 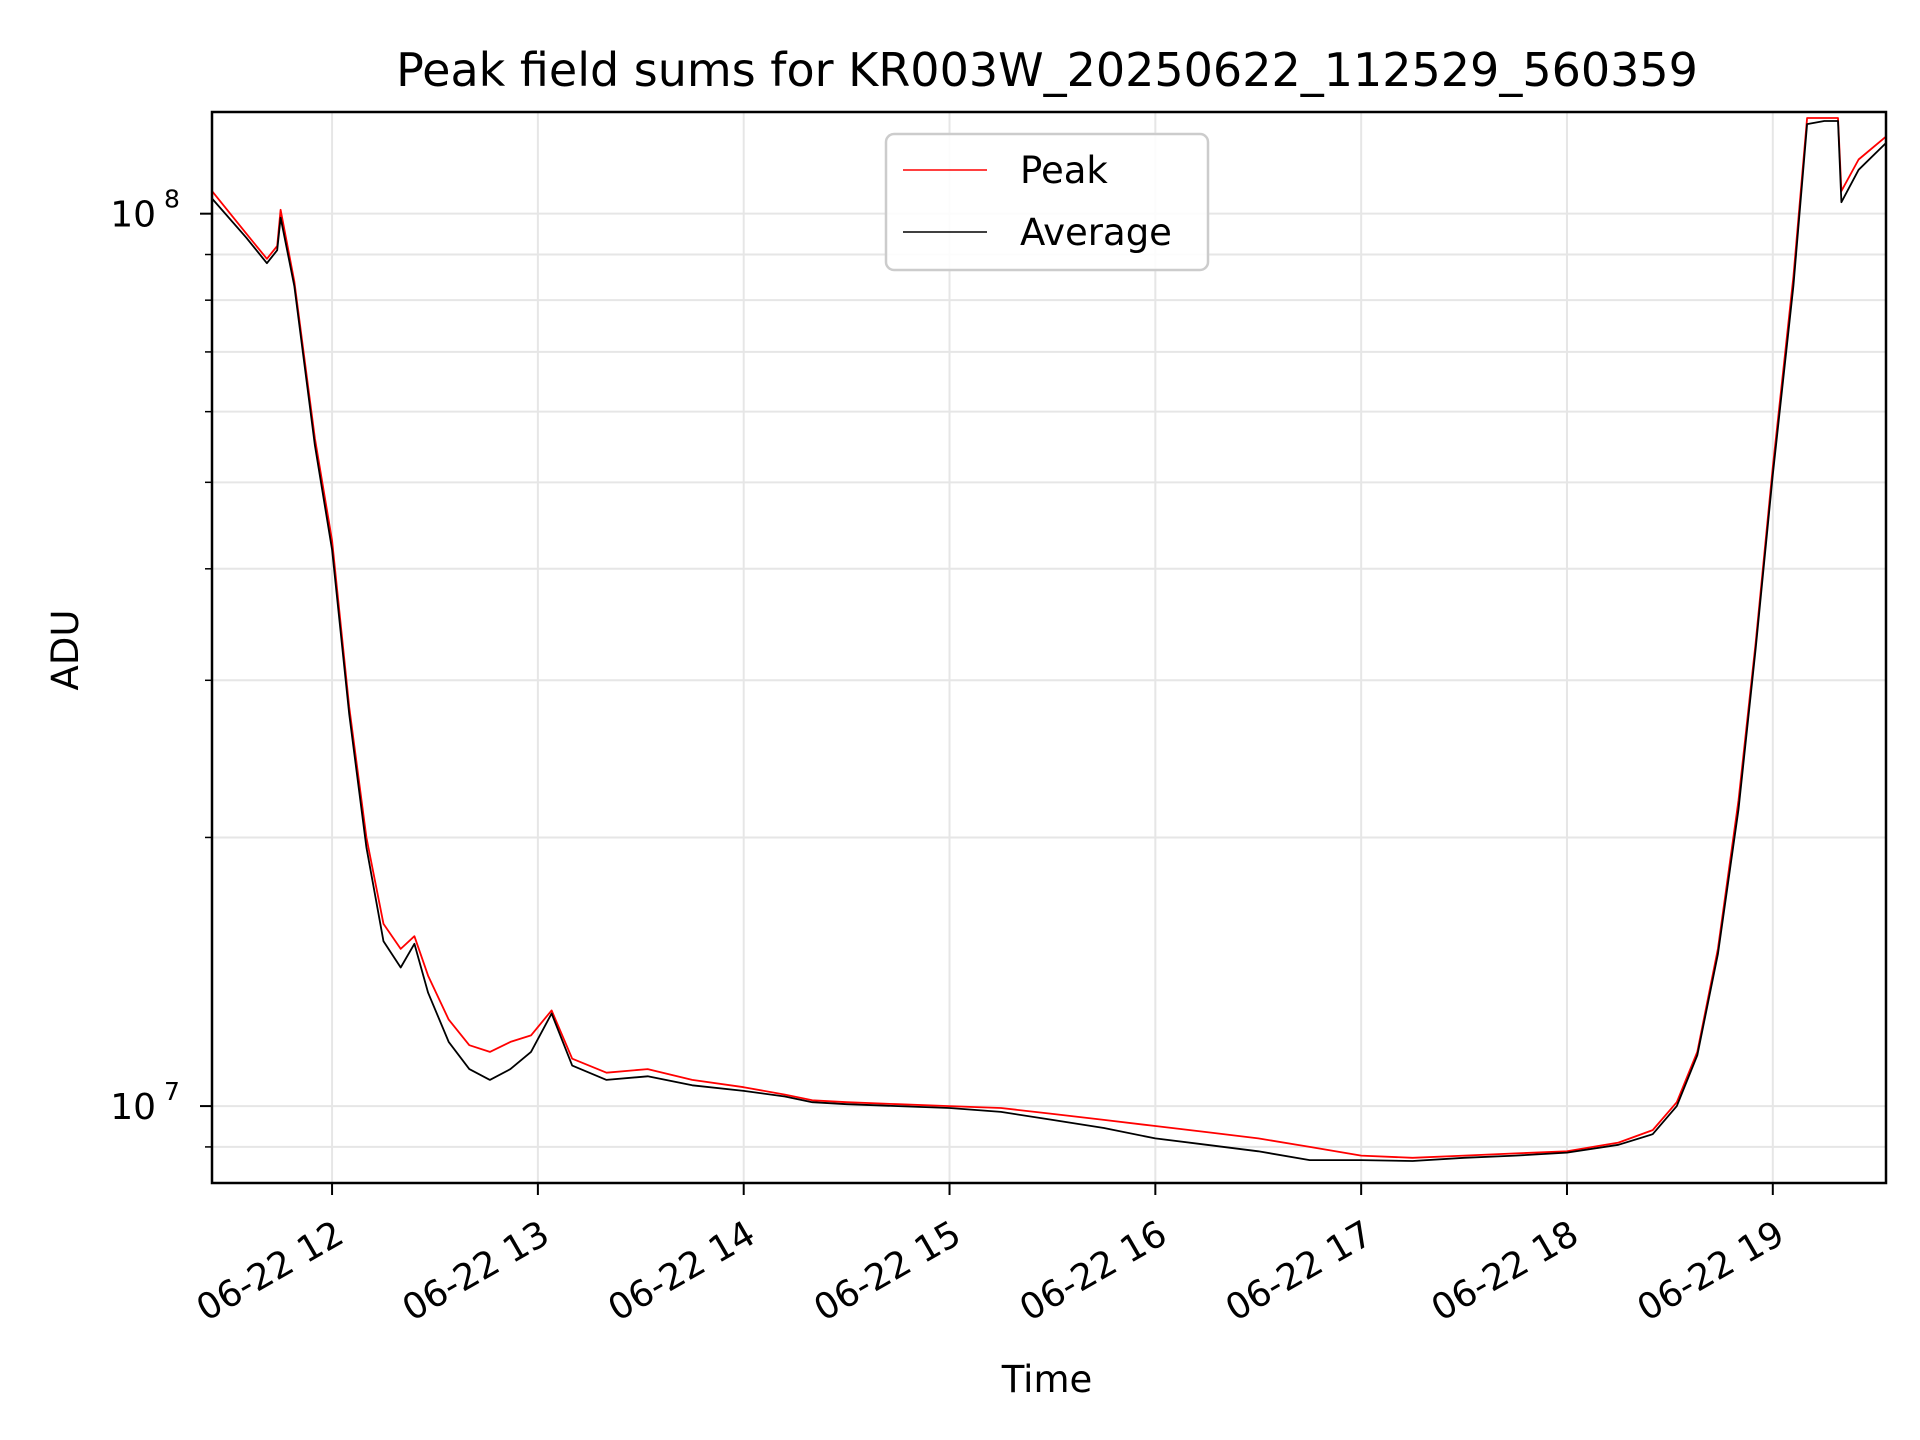 I want to click on x-tick-label: 06-22 18, so click(x=1505, y=1271).